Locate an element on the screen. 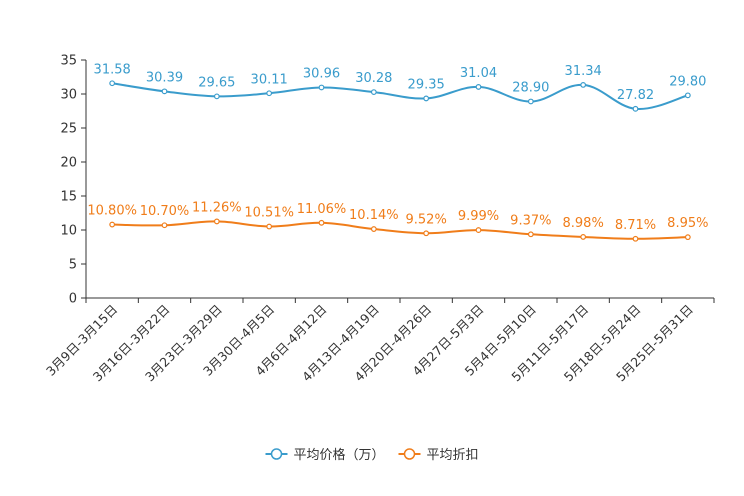 The height and width of the screenshot is (496, 744). data-label: 10.14% is located at coordinates (374, 215).